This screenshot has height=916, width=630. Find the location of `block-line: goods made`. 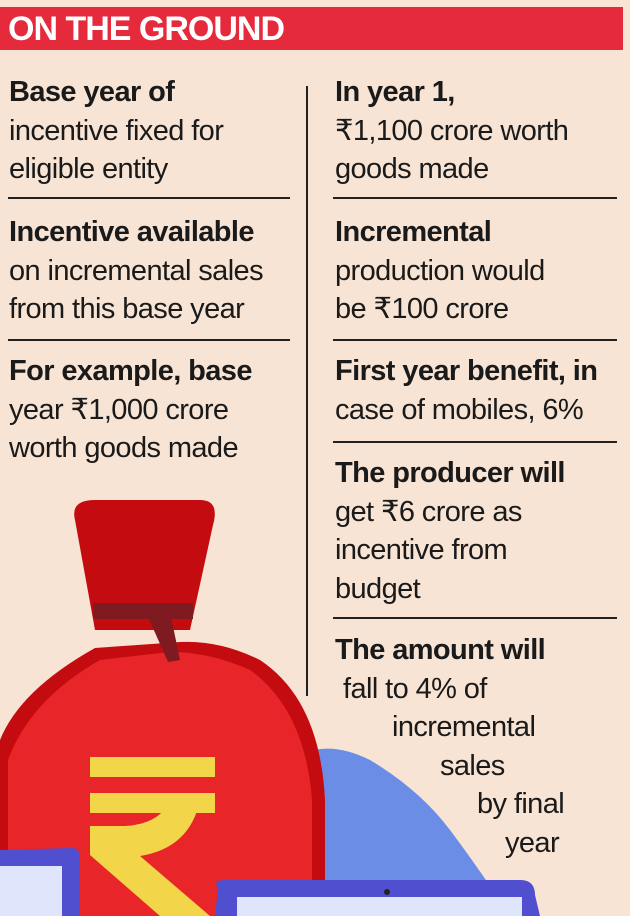

block-line: goods made is located at coordinates (412, 169).